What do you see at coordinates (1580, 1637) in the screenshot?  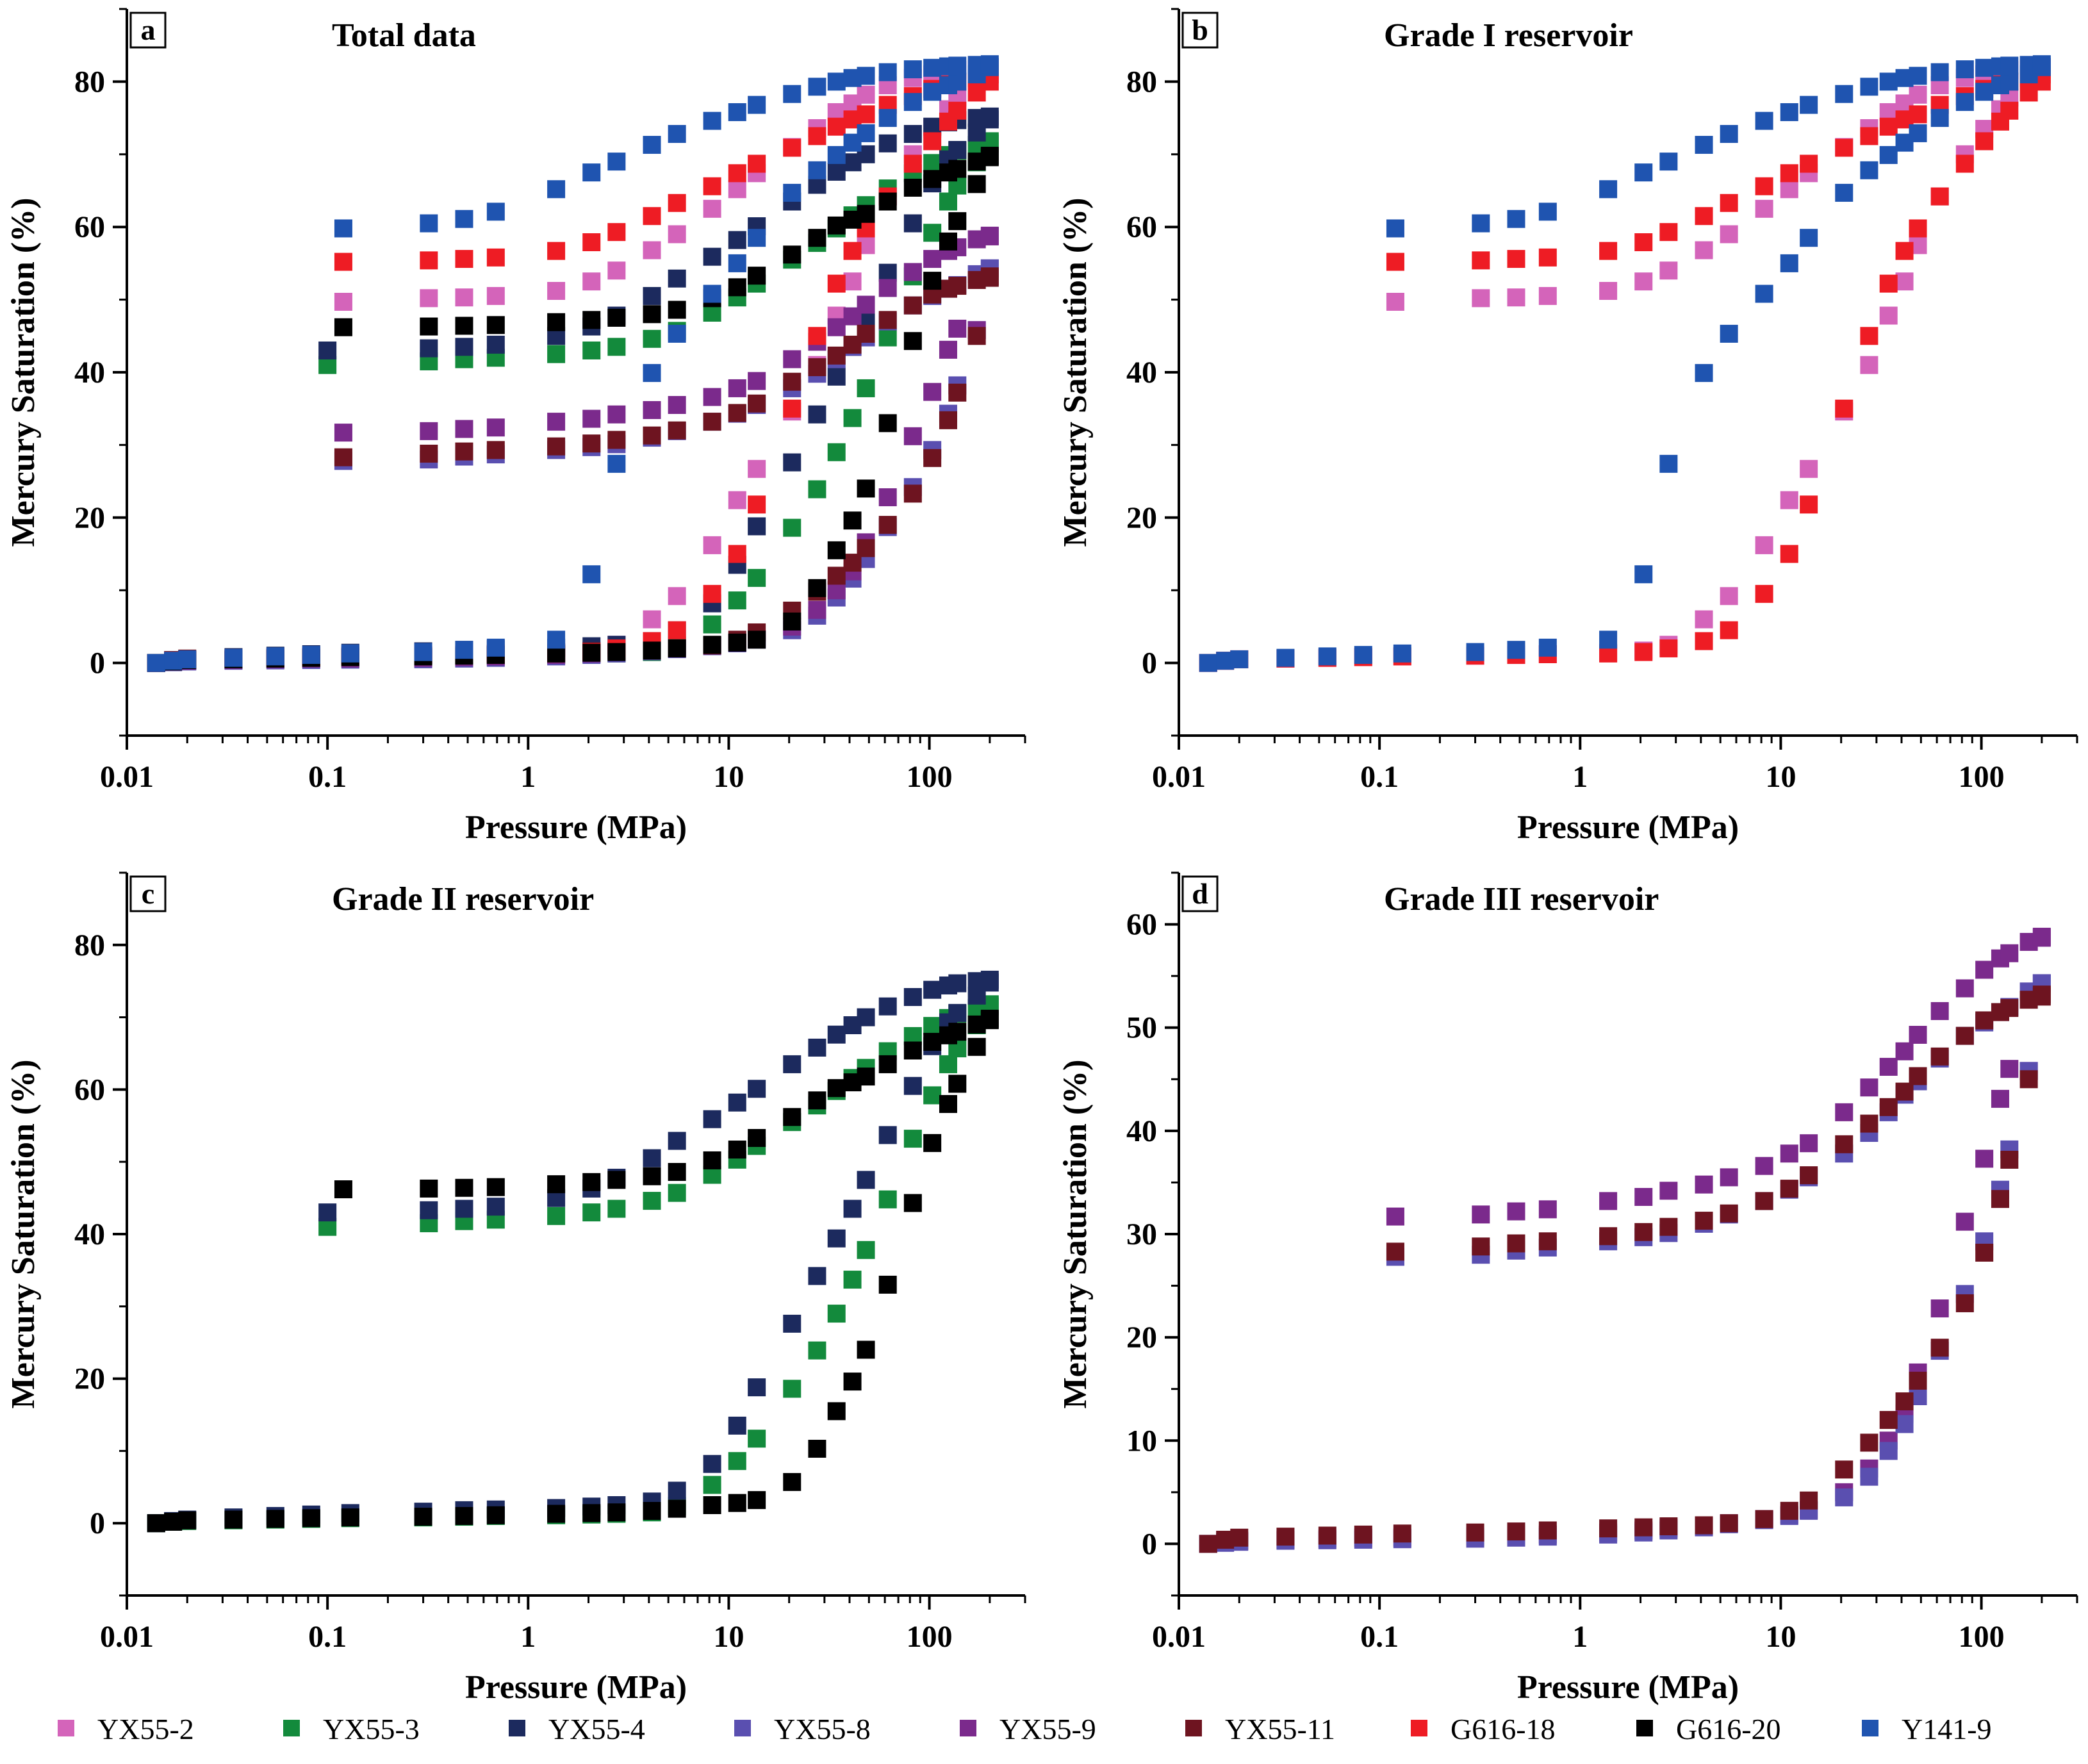 I see `x-tick-label: 1` at bounding box center [1580, 1637].